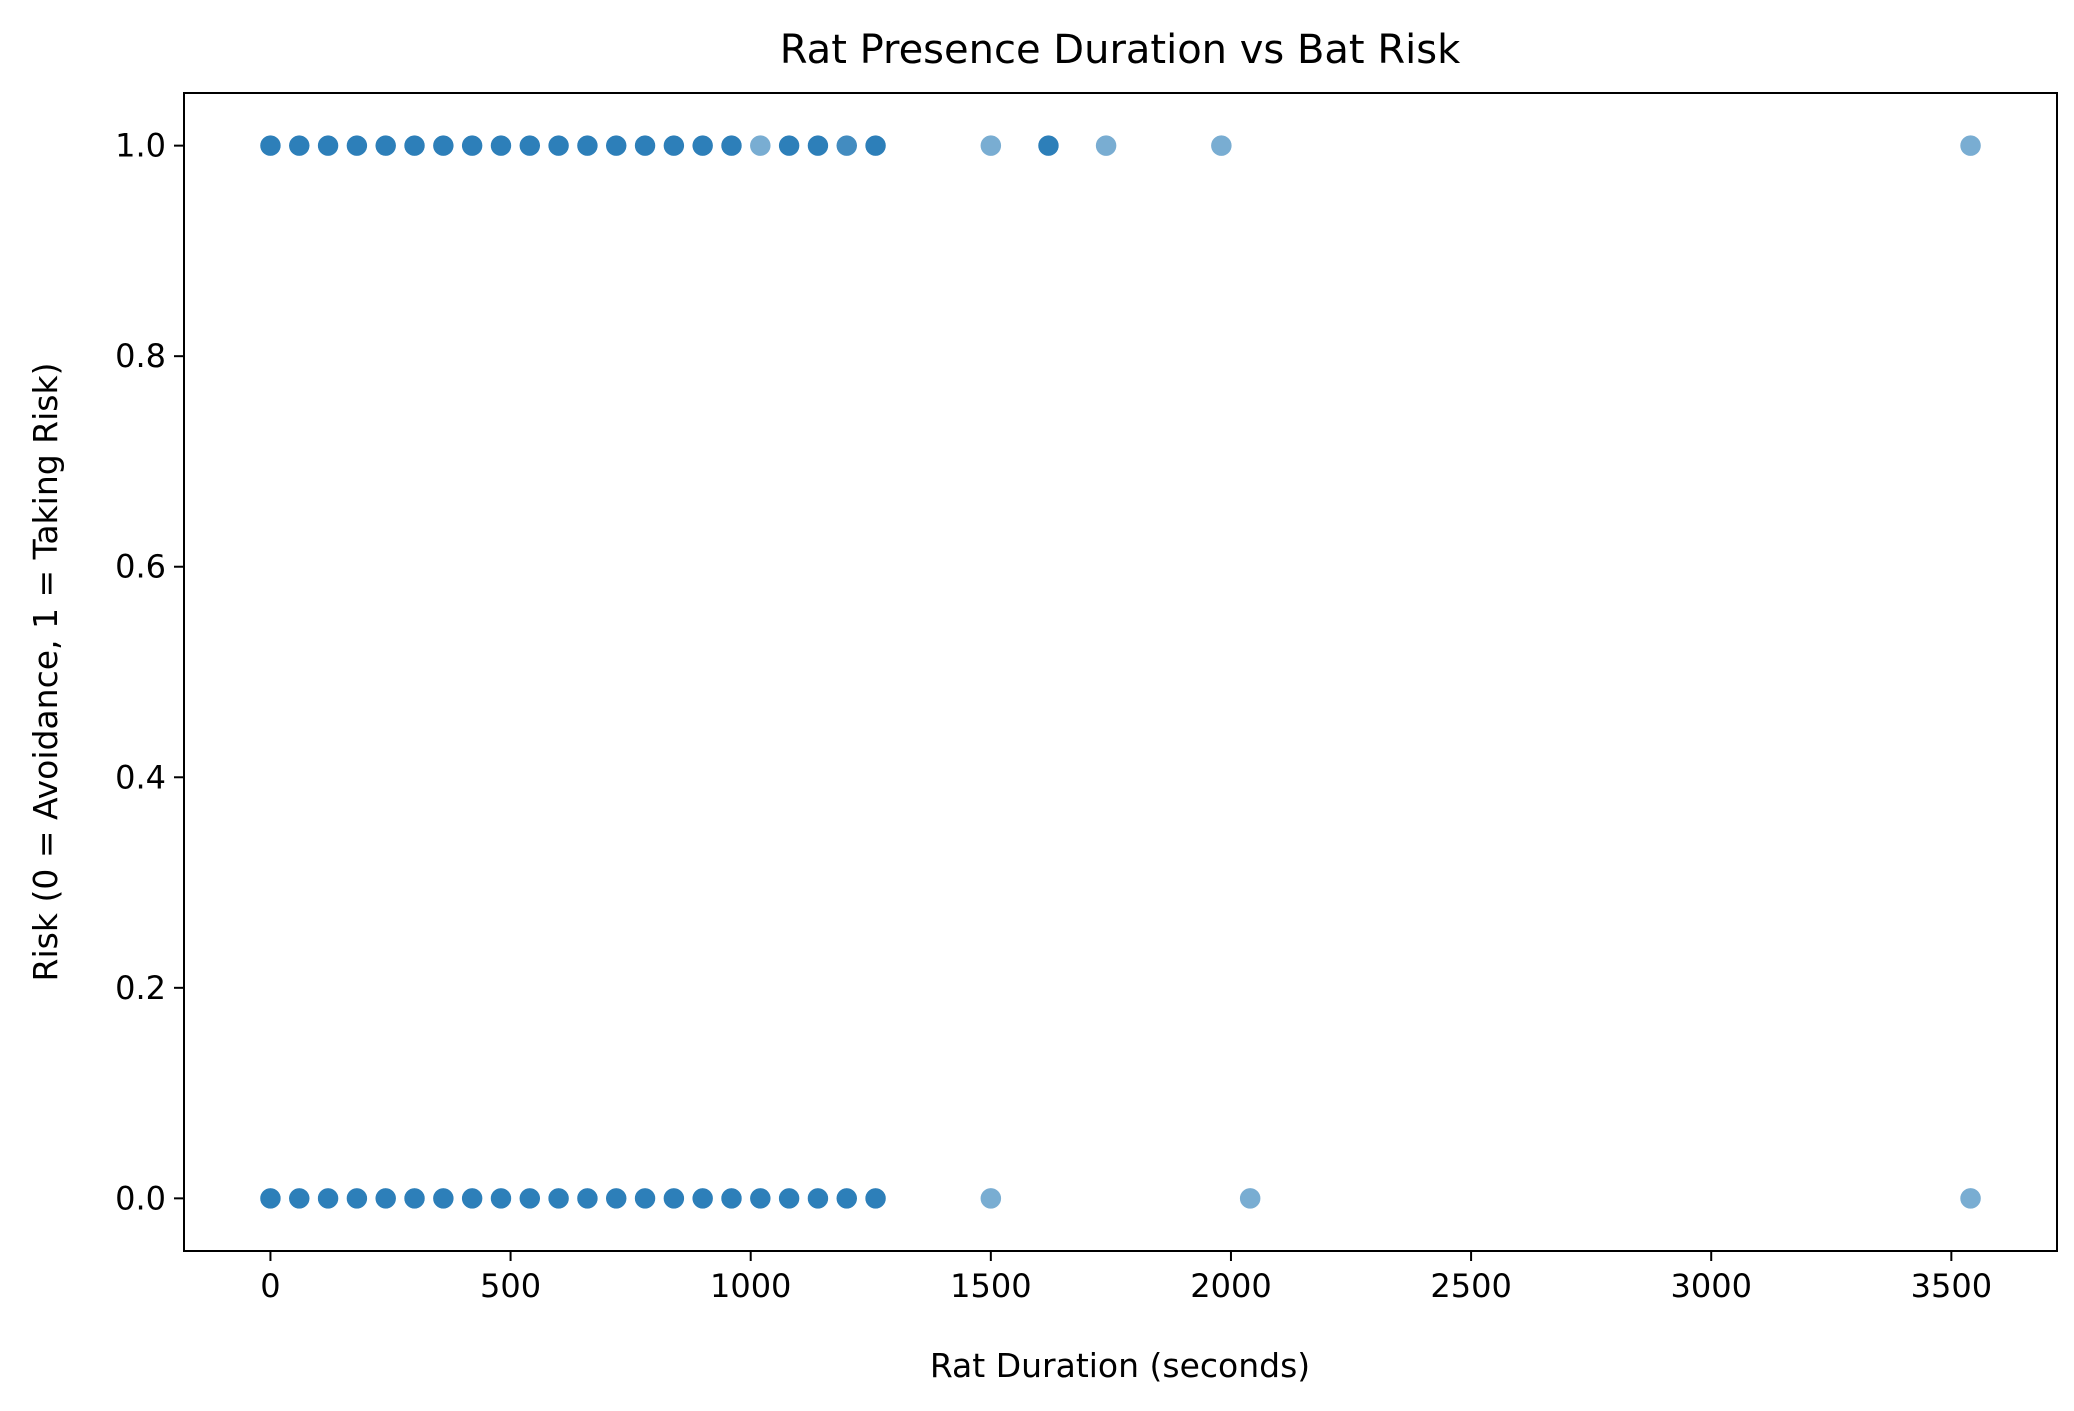 This screenshot has width=2074, height=1411. Describe the element at coordinates (140, 777) in the screenshot. I see `y-tick-label: 0.4` at that location.